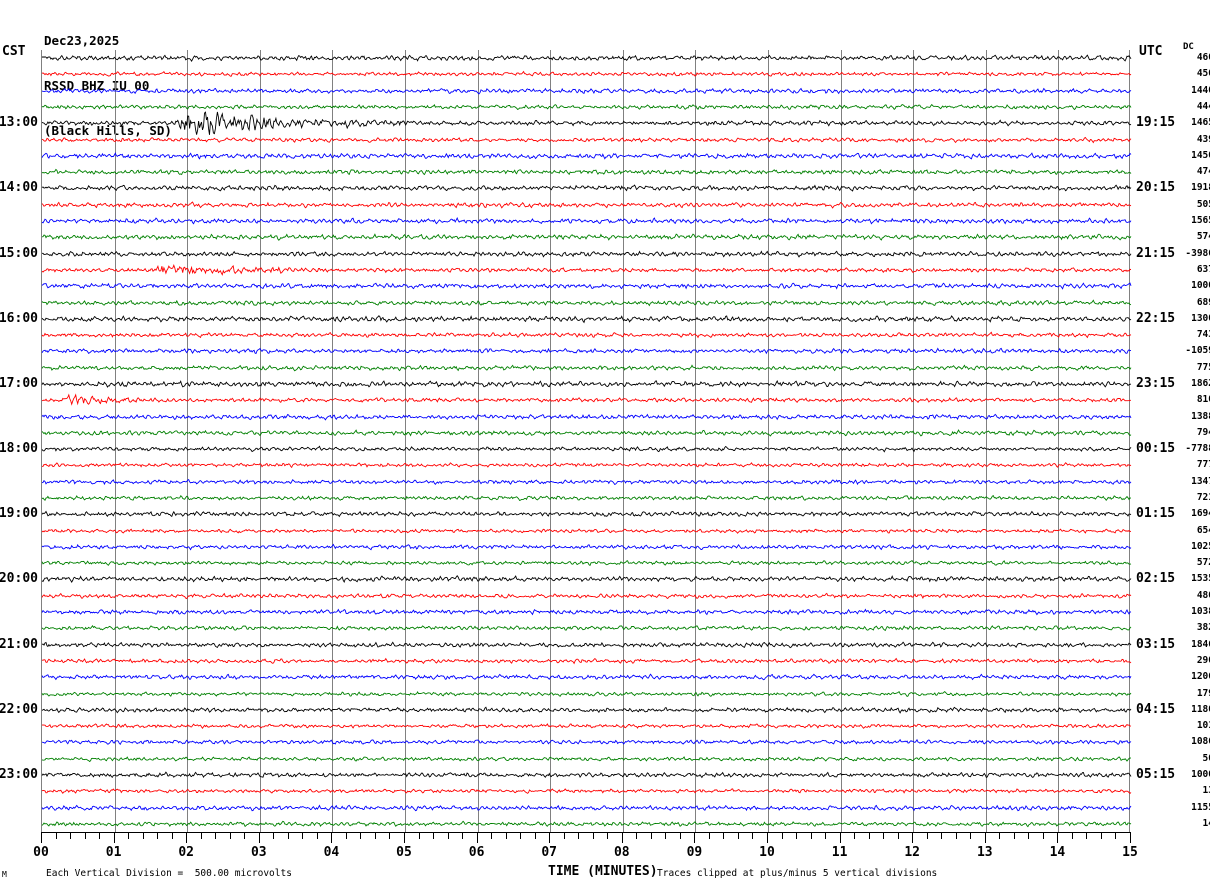  Describe the element at coordinates (1130, 852) in the screenshot. I see `x-tick-label-15: 15` at that location.